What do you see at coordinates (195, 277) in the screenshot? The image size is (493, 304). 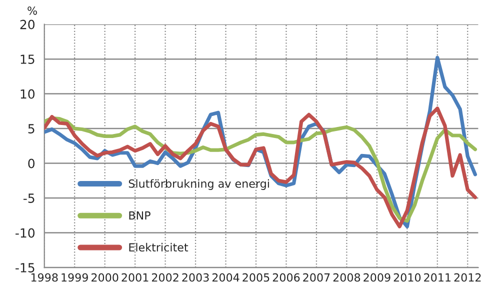 I see `x-tick-label: 2003` at bounding box center [195, 277].